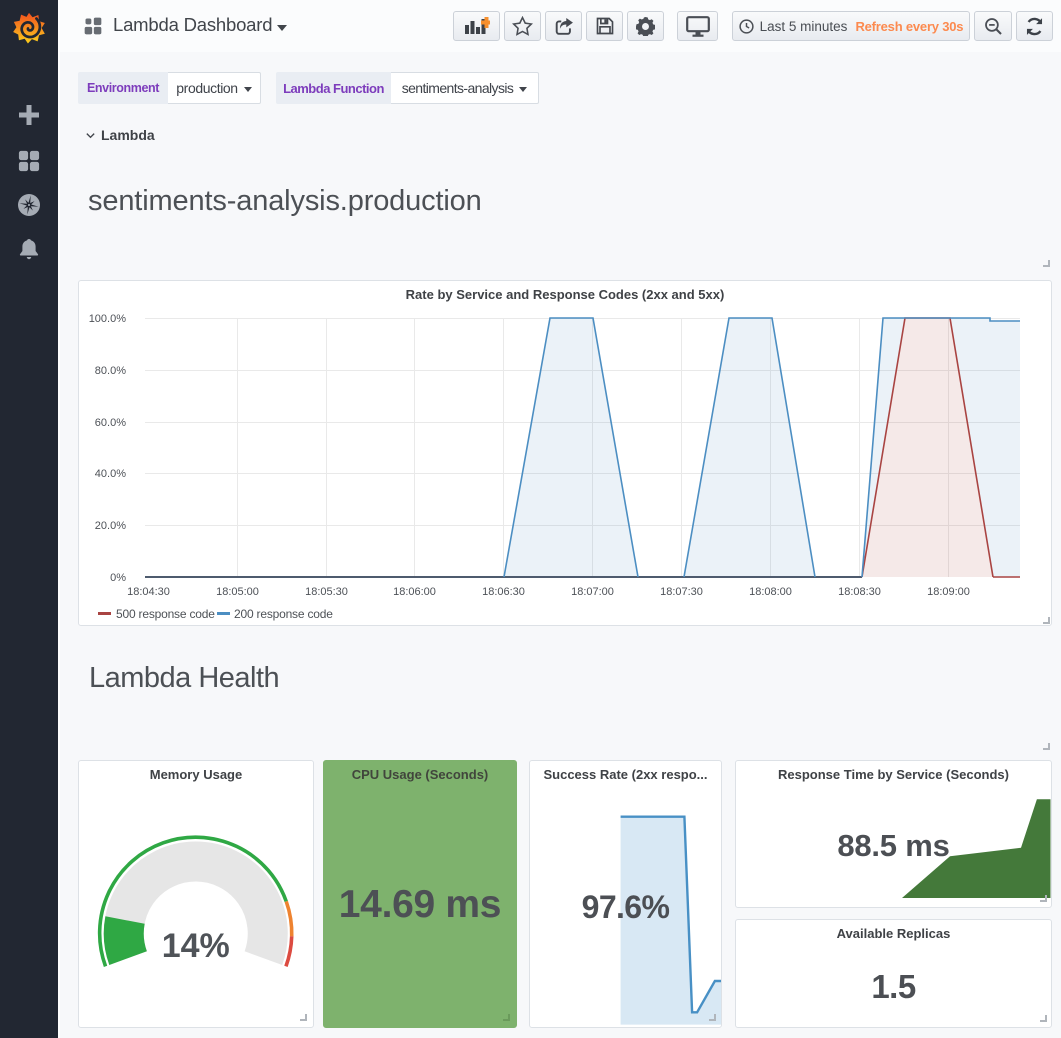  What do you see at coordinates (108, 319) in the screenshot?
I see `svg-text: 100.0%` at bounding box center [108, 319].